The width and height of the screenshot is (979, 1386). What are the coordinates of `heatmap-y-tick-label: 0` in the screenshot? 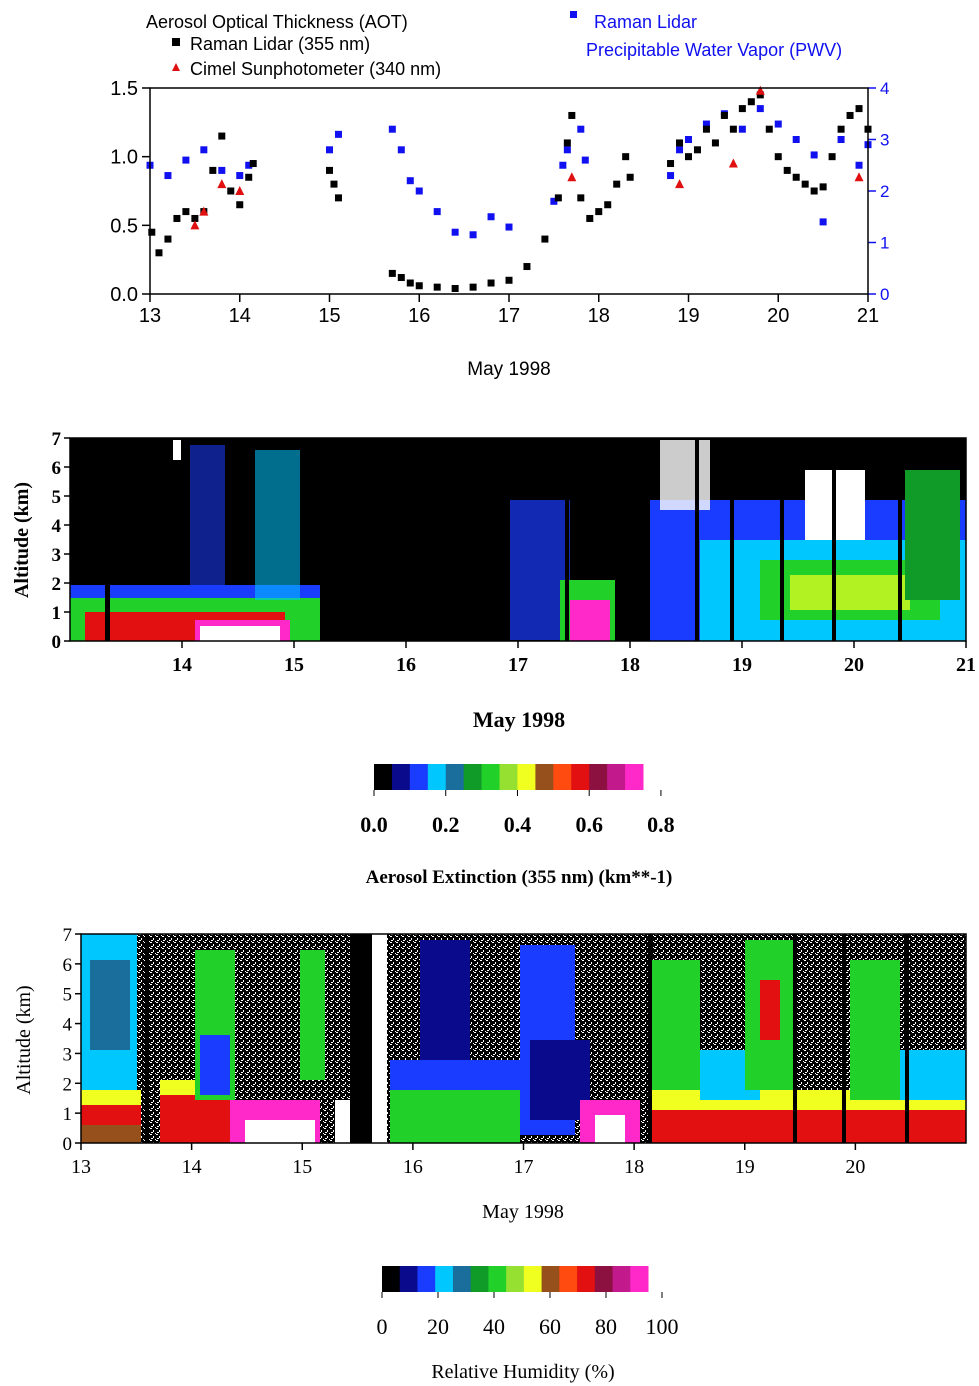 It's located at (57, 642).